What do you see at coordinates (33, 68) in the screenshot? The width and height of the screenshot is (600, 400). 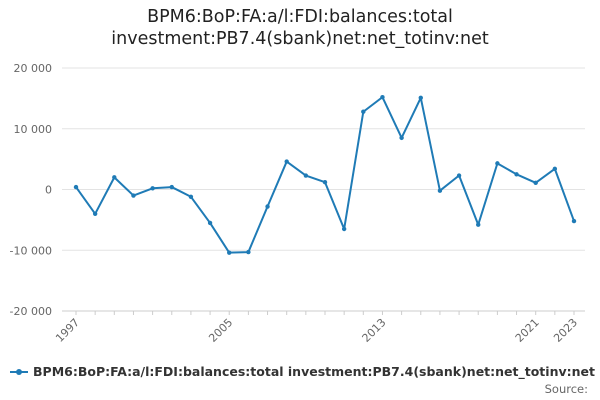 I see `y-tick-label: 20 000` at bounding box center [33, 68].